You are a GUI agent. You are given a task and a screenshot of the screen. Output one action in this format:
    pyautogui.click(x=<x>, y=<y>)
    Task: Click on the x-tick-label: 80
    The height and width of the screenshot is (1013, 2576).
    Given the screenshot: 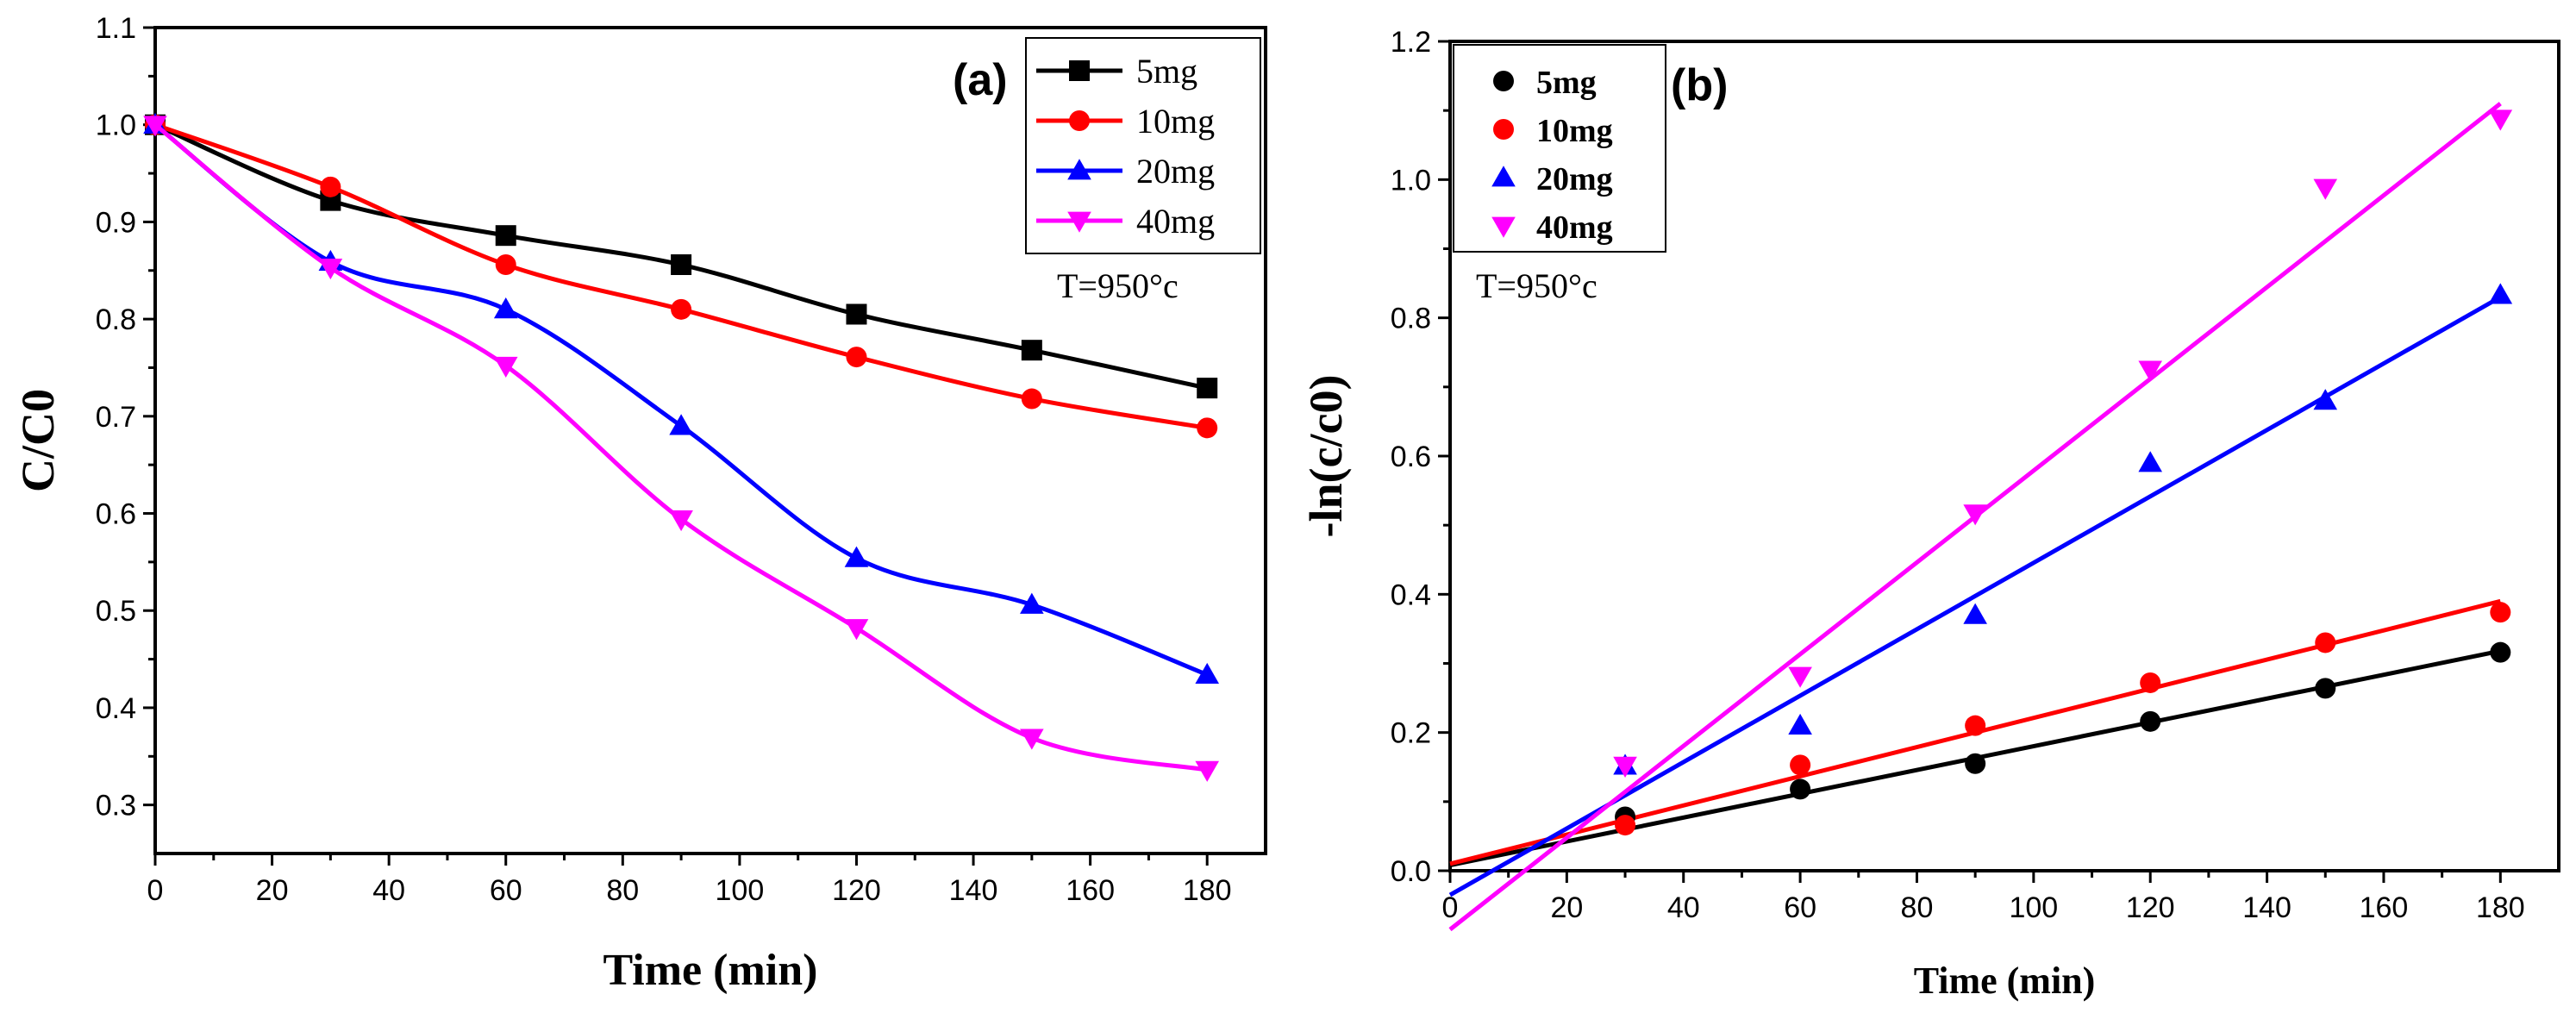 What is the action you would take?
    pyautogui.click(x=1918, y=908)
    